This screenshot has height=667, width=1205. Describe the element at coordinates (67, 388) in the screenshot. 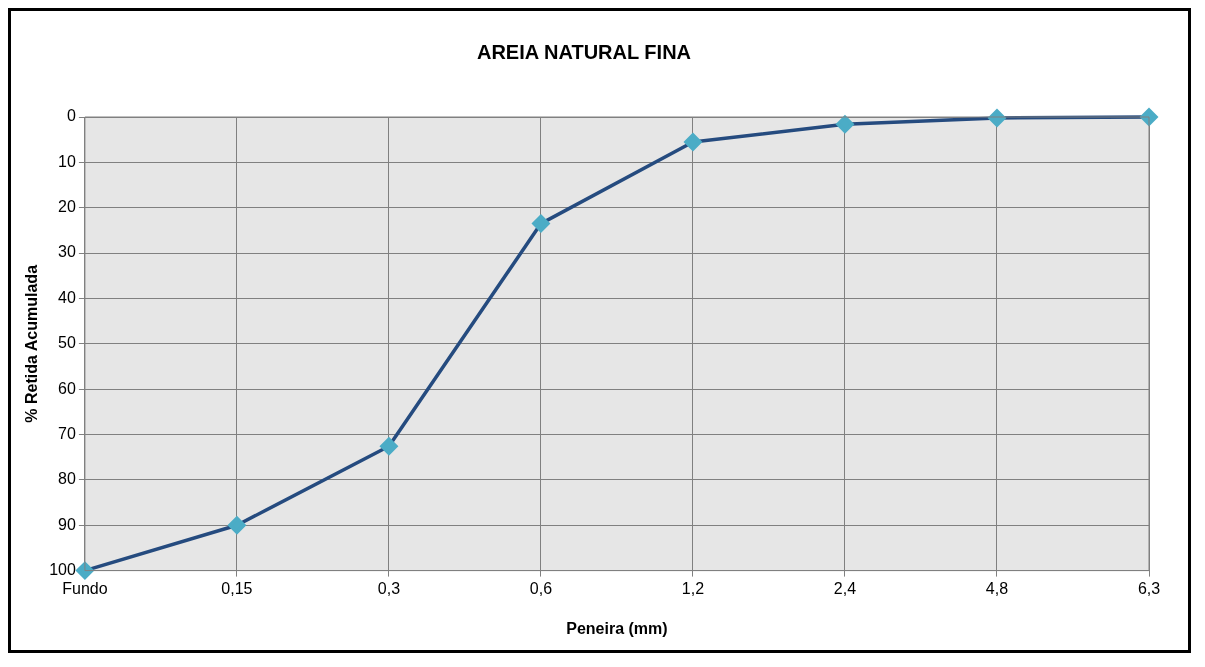

I see `y-tick-label: 60` at that location.